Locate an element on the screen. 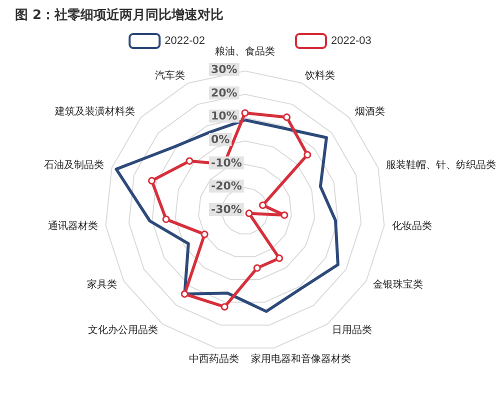 Image resolution: width=500 pixels, height=396 pixels. spoke-label: 石油及制品类 is located at coordinates (74, 164).